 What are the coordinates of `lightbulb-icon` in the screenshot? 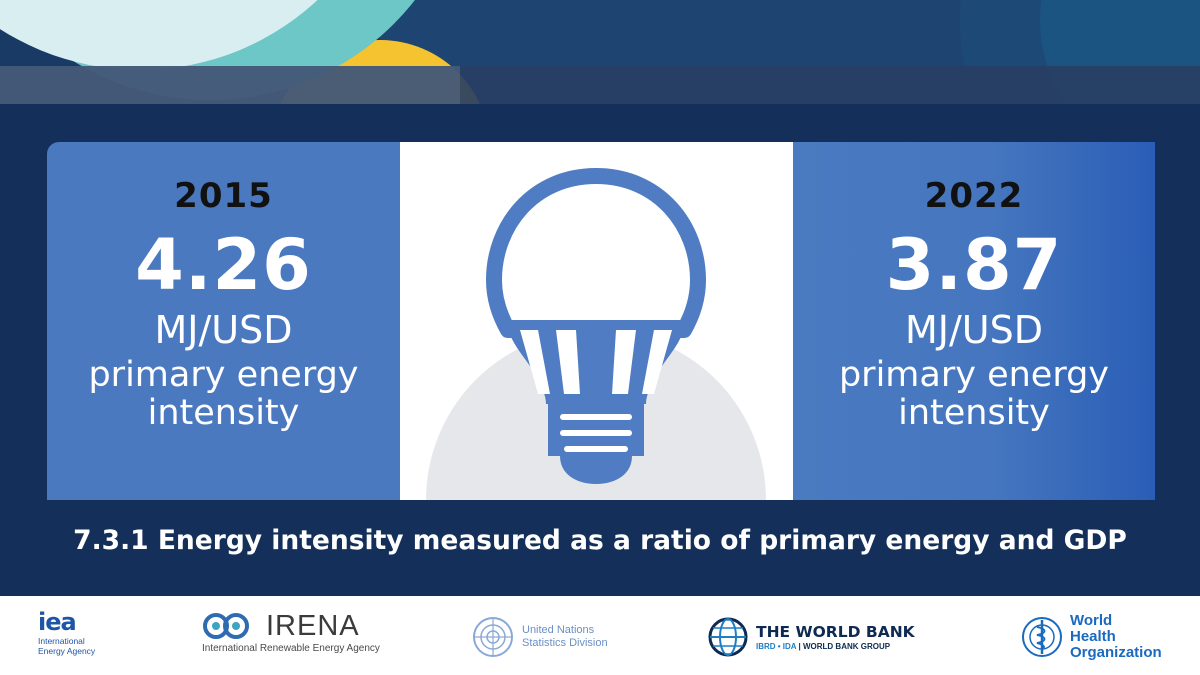 It's located at (596, 334).